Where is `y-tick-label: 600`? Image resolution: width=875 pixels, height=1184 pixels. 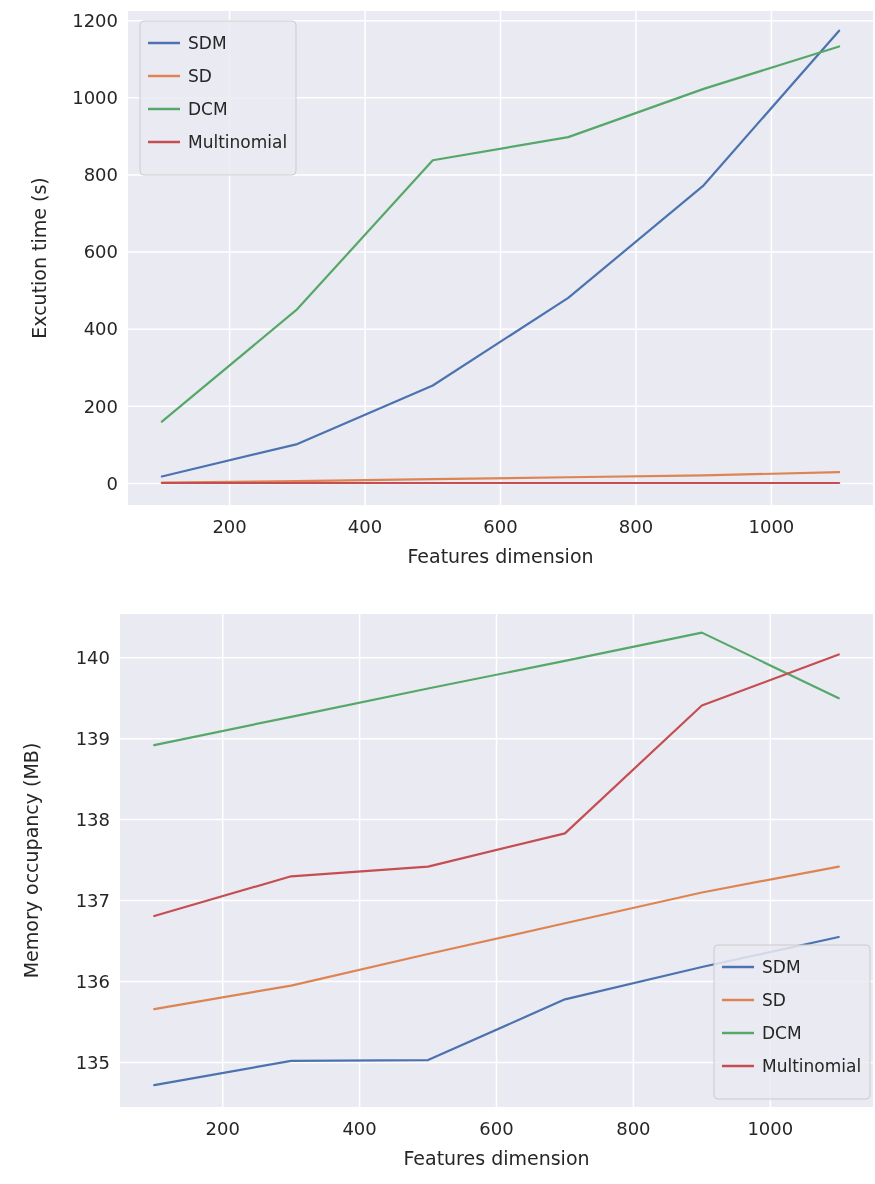
y-tick-label: 600 is located at coordinates (100, 252).